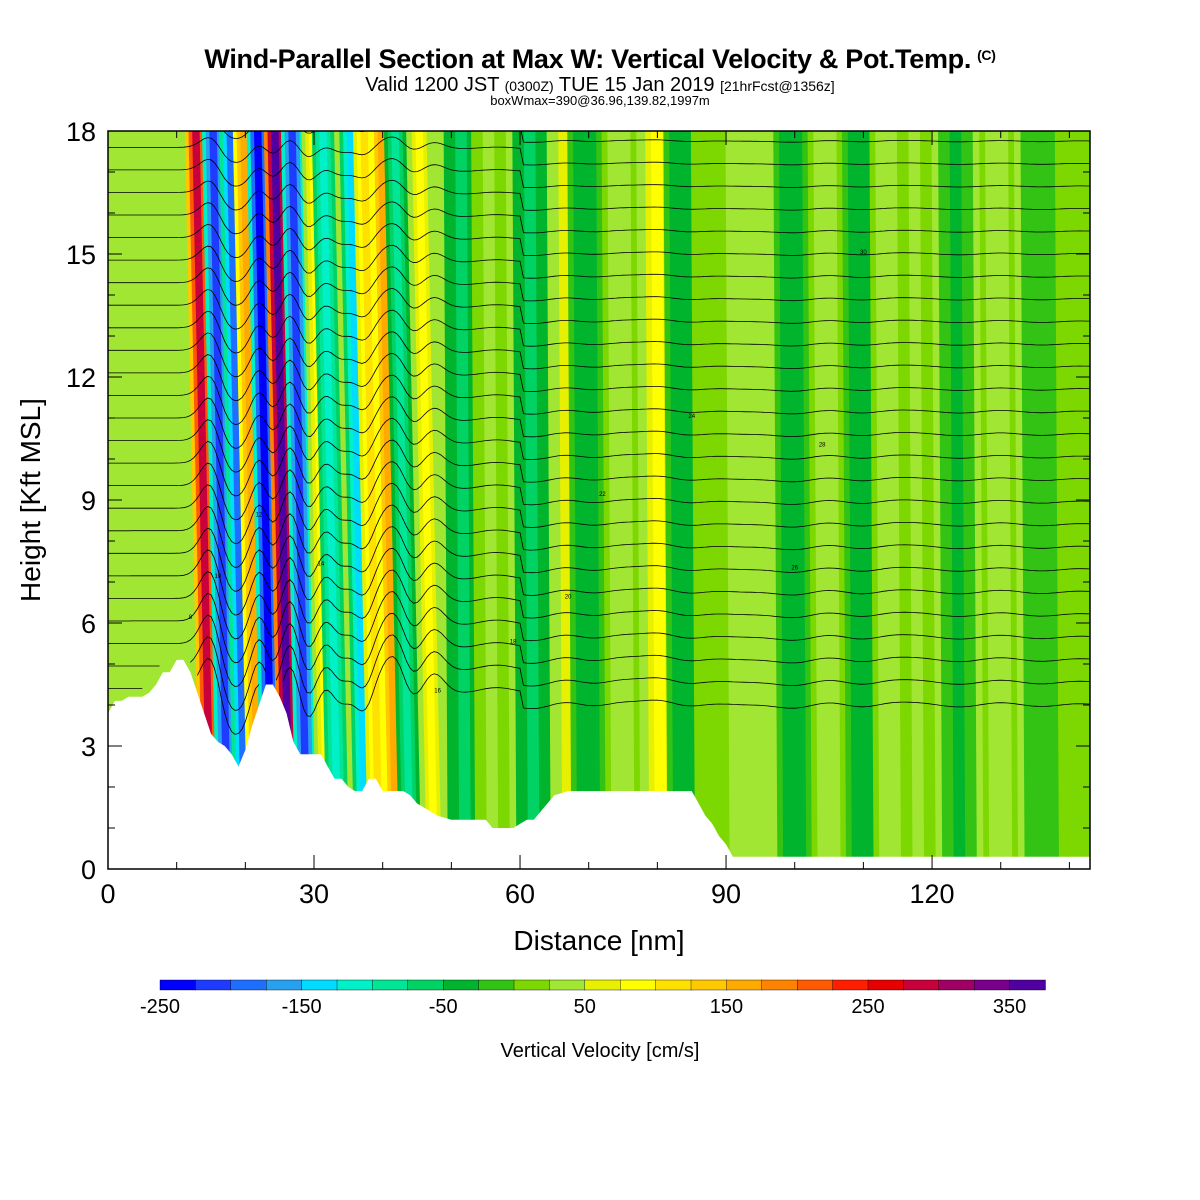 Image resolution: width=1200 pixels, height=1200 pixels. Describe the element at coordinates (726, 1007) in the screenshot. I see `colorbar-tick-label: 150` at that location.